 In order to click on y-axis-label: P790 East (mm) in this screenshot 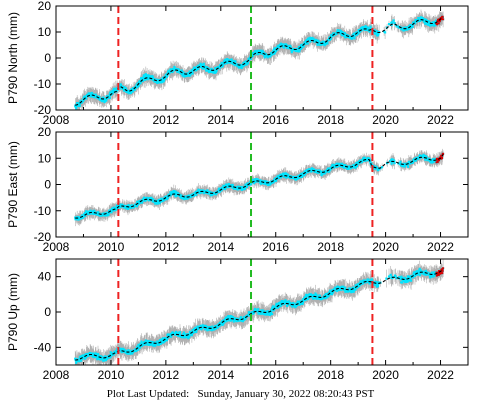, I will do `click(13, 184)`.